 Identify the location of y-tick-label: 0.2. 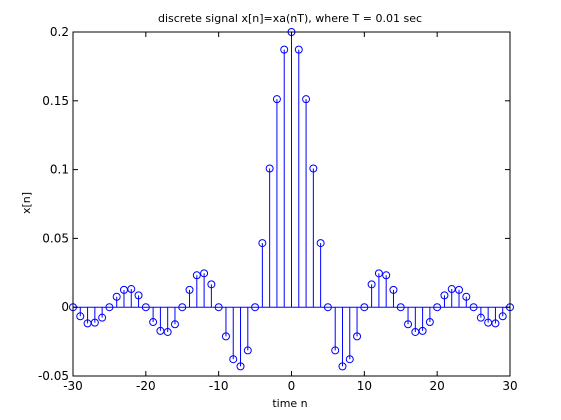
(59, 32).